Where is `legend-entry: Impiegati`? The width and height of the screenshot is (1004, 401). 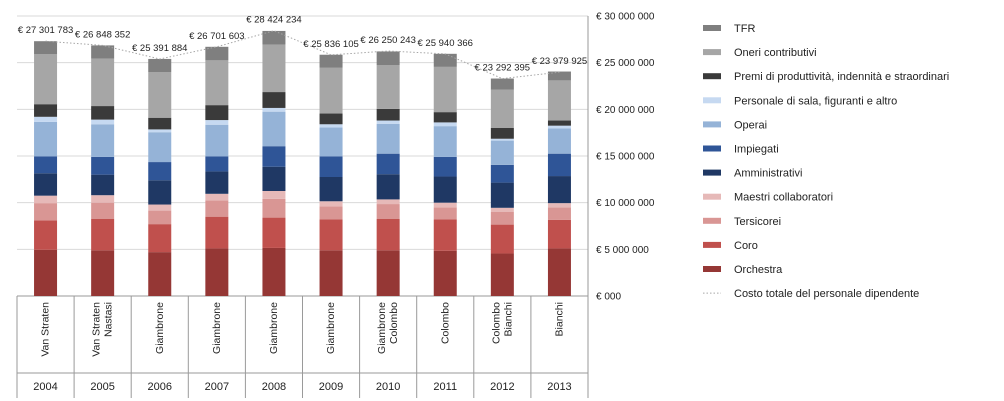 legend-entry: Impiegati is located at coordinates (756, 150).